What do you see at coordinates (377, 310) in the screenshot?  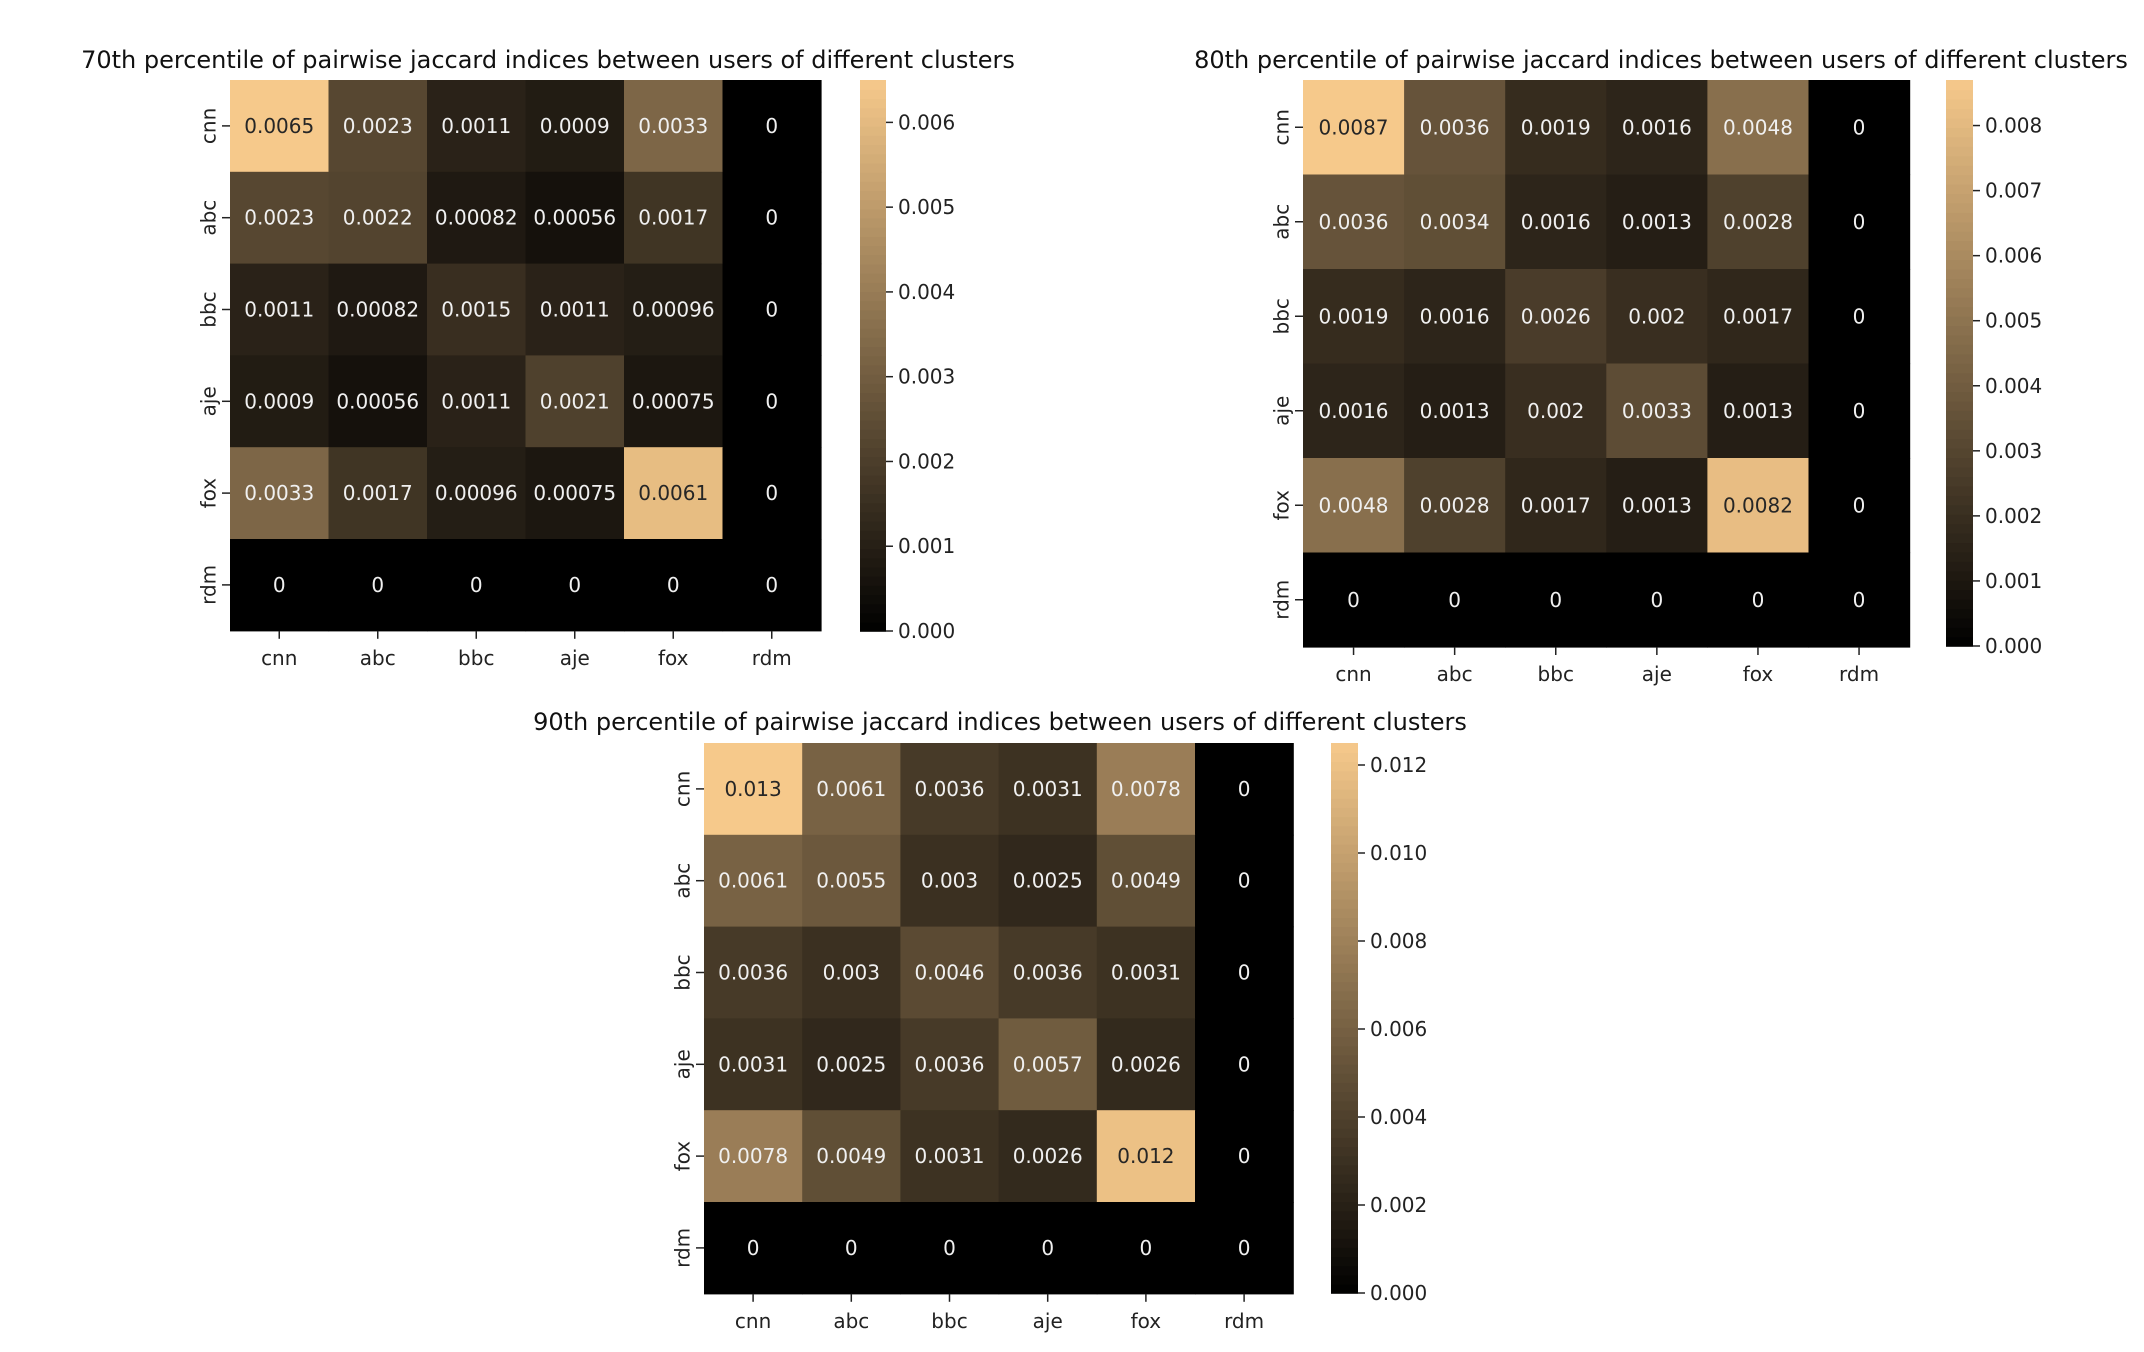 I see `cell-value-label: 0.00082` at bounding box center [377, 310].